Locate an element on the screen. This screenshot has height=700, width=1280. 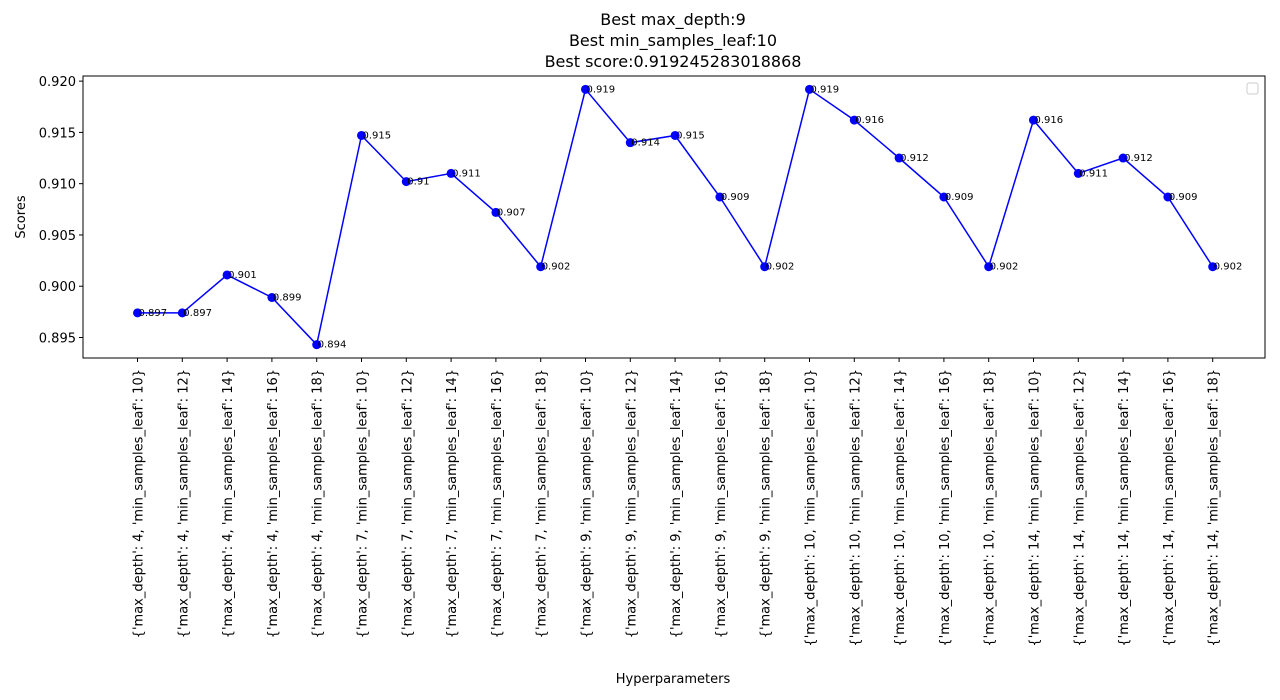
y-tick-label: 0.895 is located at coordinates (57, 338).